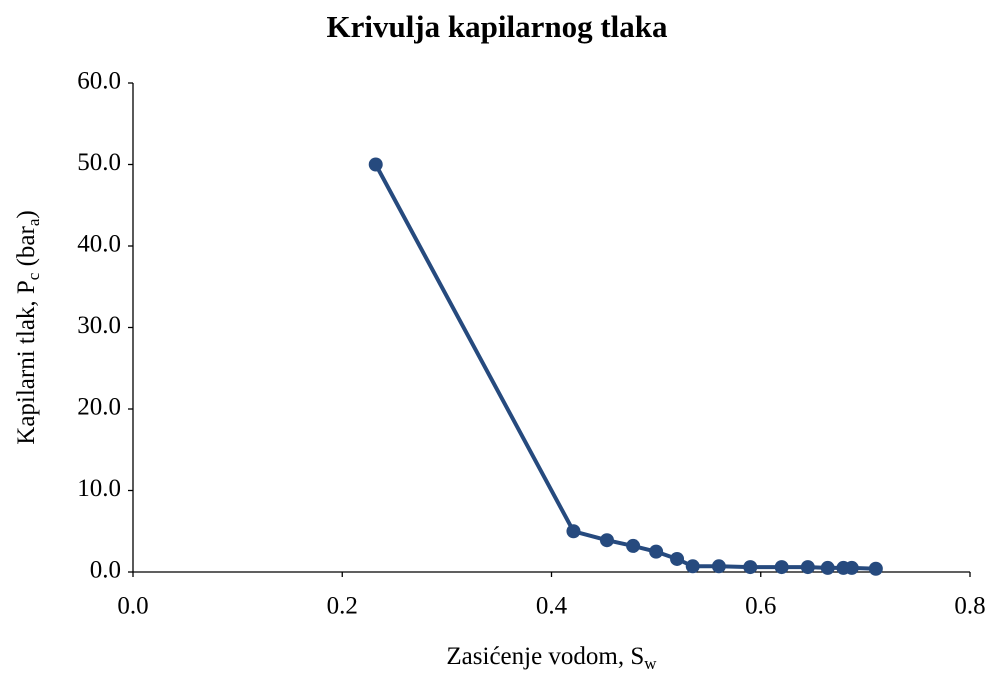 This screenshot has width=995, height=675. I want to click on chart-title: Krivulja kapilarnog tlaka, so click(497, 26).